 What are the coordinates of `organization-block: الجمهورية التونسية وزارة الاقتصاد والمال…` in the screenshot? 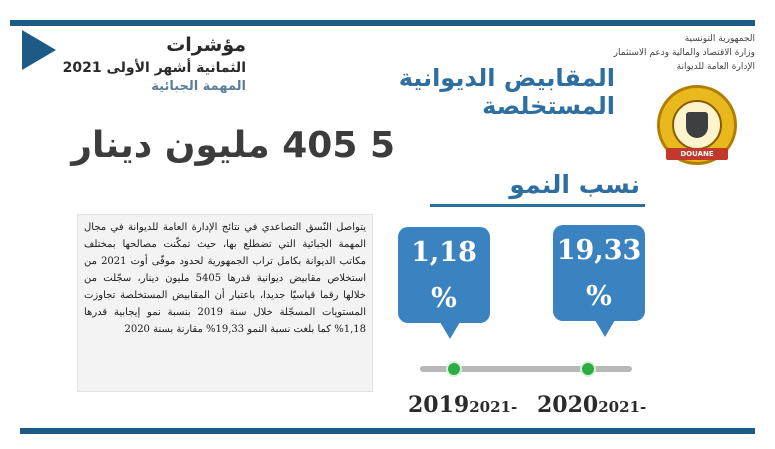 It's located at (682, 53).